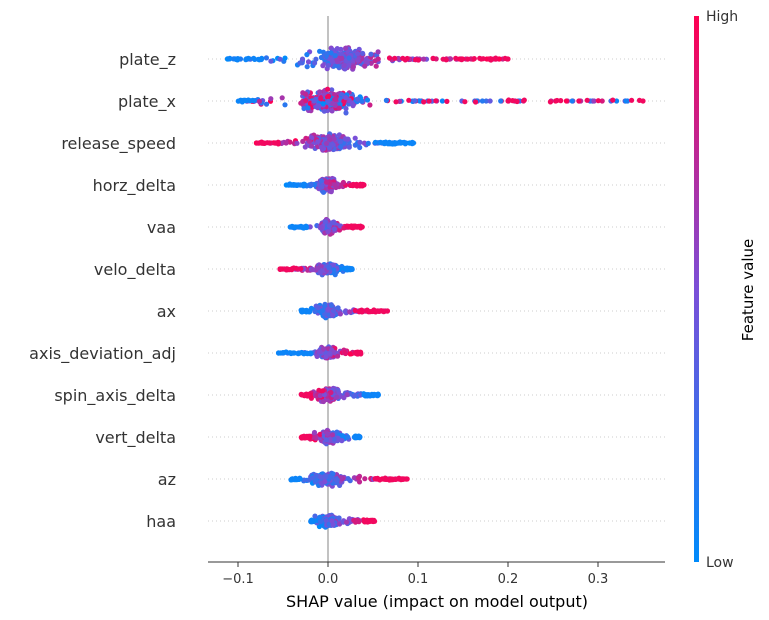  I want to click on x-tick-label: −0.1, so click(238, 579).